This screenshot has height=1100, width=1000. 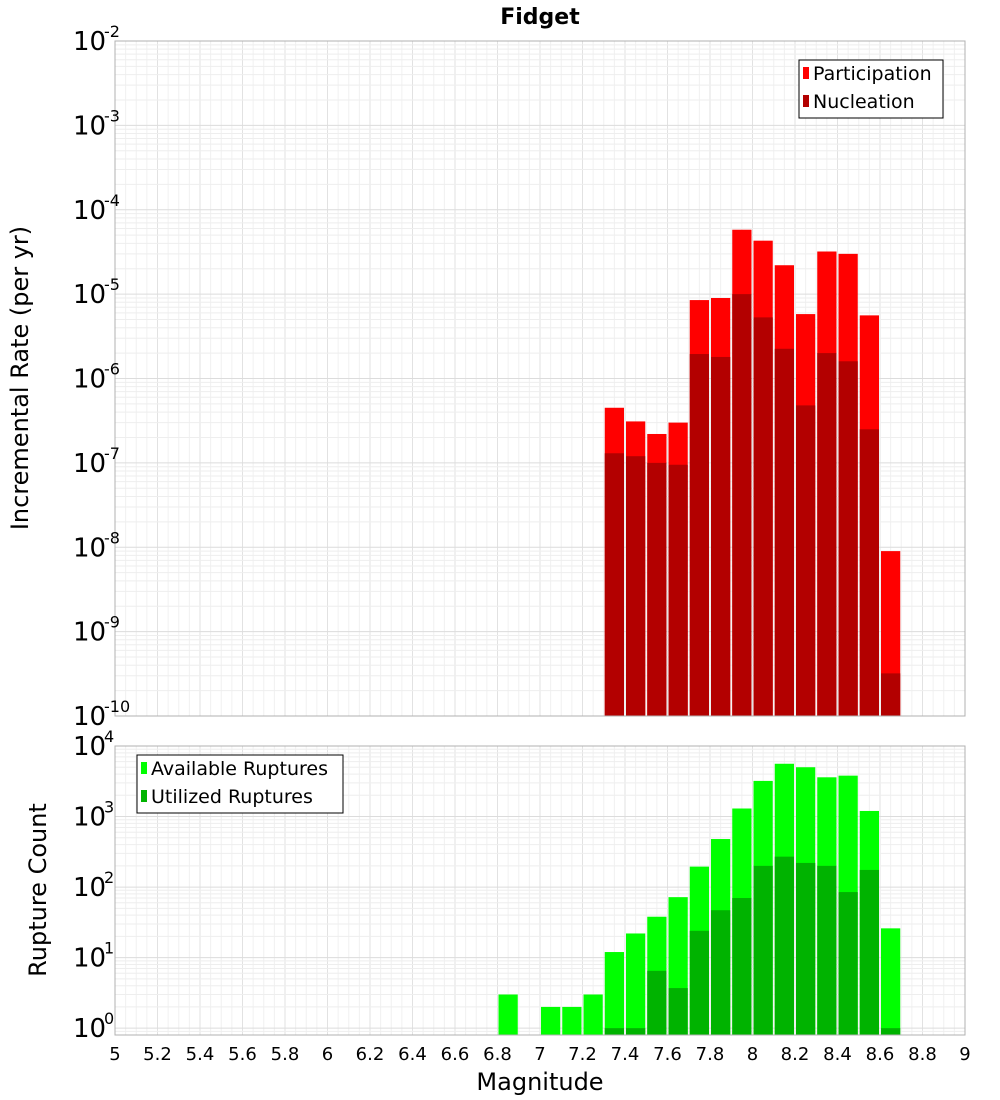 I want to click on y-tick-exponent: -9, so click(x=112, y=622).